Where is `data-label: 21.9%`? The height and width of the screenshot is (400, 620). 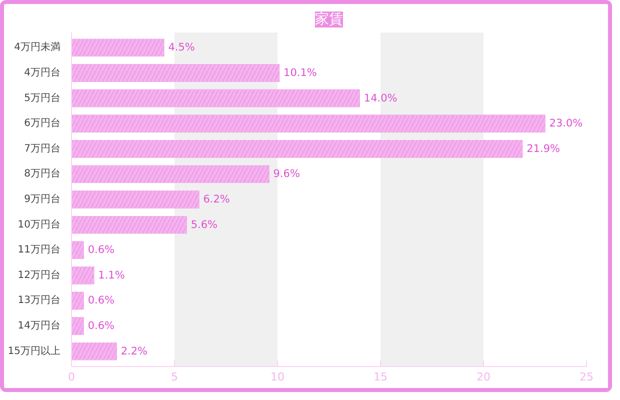
data-label: 21.9% is located at coordinates (543, 148).